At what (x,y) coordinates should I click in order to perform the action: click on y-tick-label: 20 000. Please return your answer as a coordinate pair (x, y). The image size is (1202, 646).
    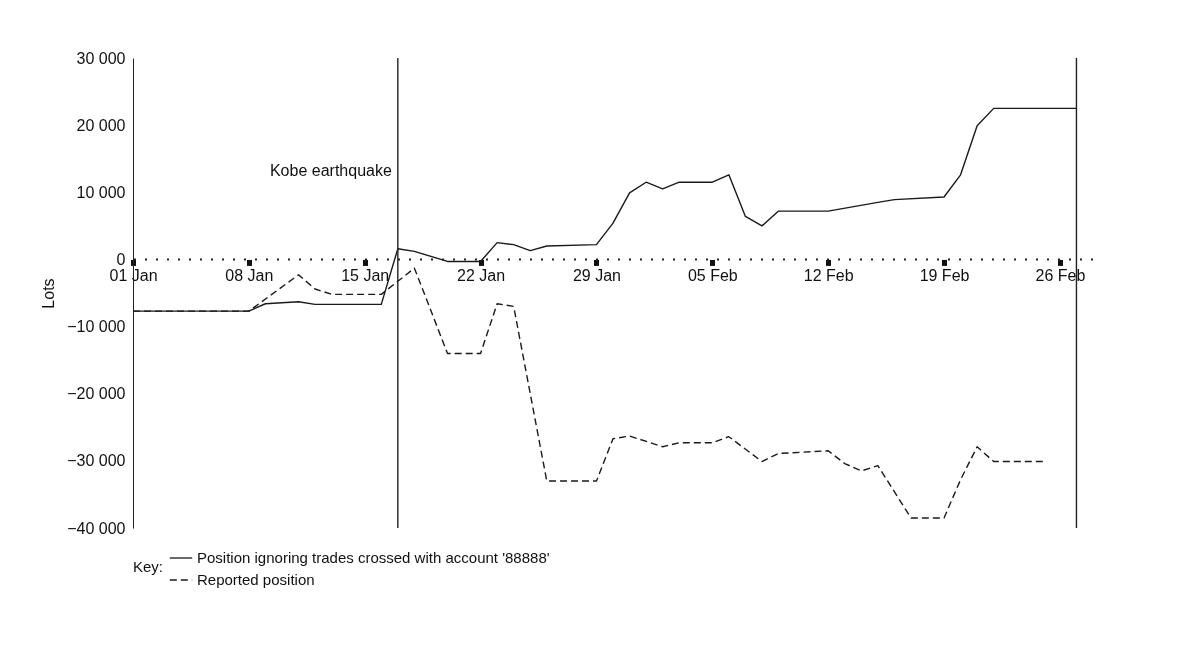
    Looking at the image, I should click on (101, 125).